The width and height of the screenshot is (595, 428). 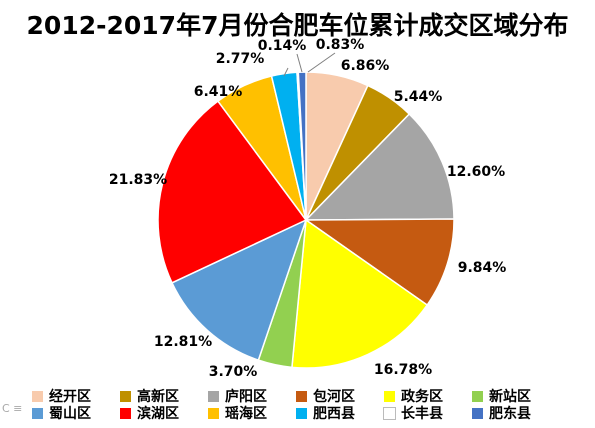 I want to click on data-label-6: 3.70%, so click(x=233, y=372).